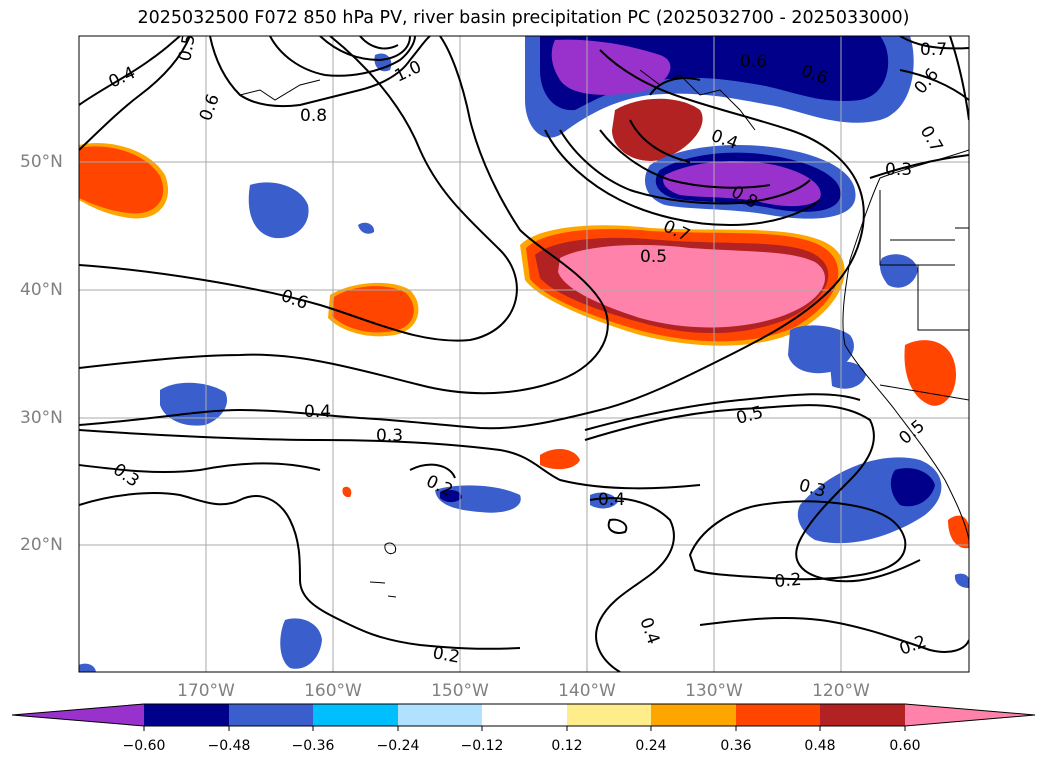 The height and width of the screenshot is (765, 1047). Describe the element at coordinates (657, 129) in the screenshot. I see `positive-precip-blob-gulf-alaska` at that location.